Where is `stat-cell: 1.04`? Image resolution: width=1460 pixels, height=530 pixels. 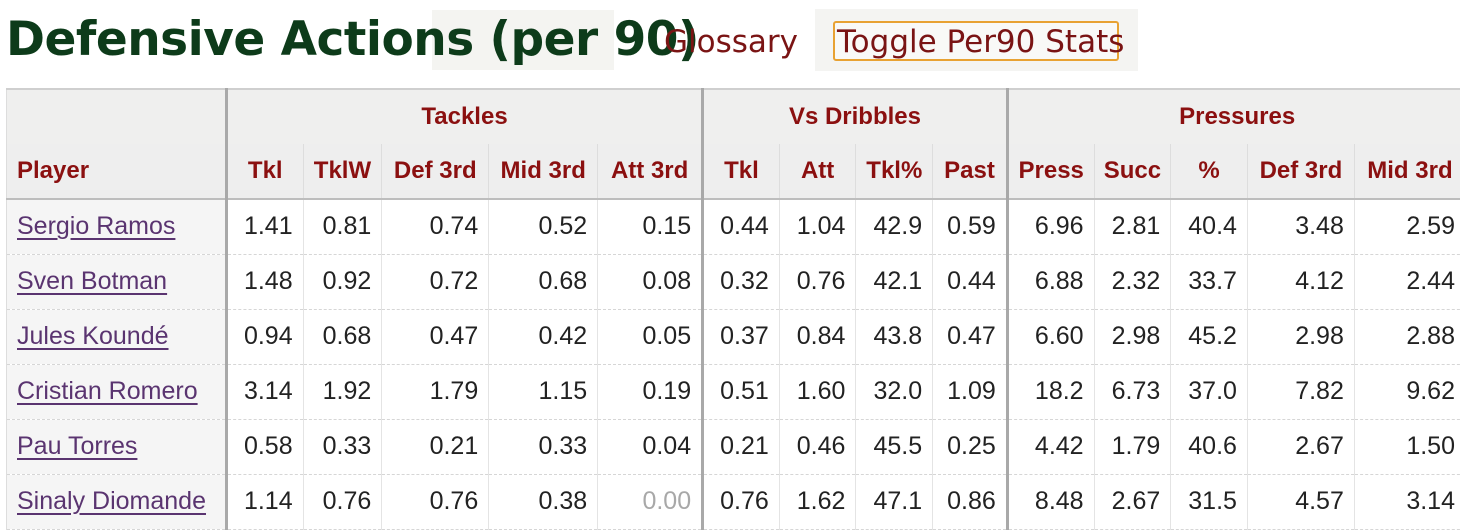 stat-cell: 1.04 is located at coordinates (817, 226).